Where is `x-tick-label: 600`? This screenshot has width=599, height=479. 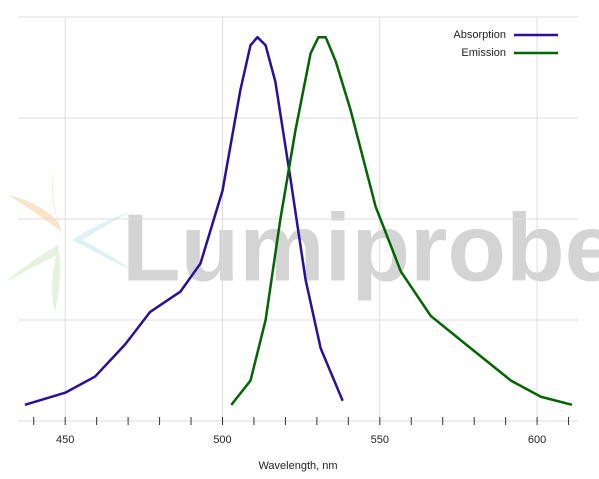
x-tick-label: 600 is located at coordinates (537, 440).